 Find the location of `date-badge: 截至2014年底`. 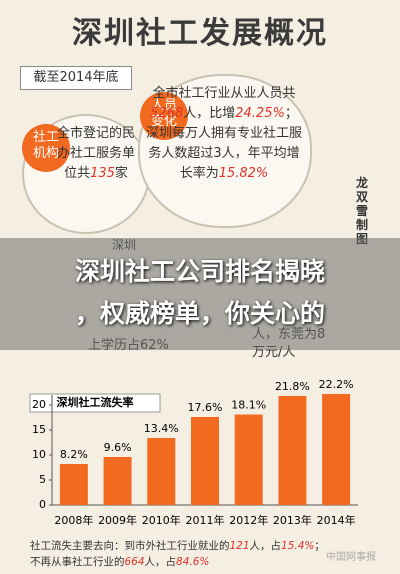

date-badge: 截至2014年底 is located at coordinates (76, 78).